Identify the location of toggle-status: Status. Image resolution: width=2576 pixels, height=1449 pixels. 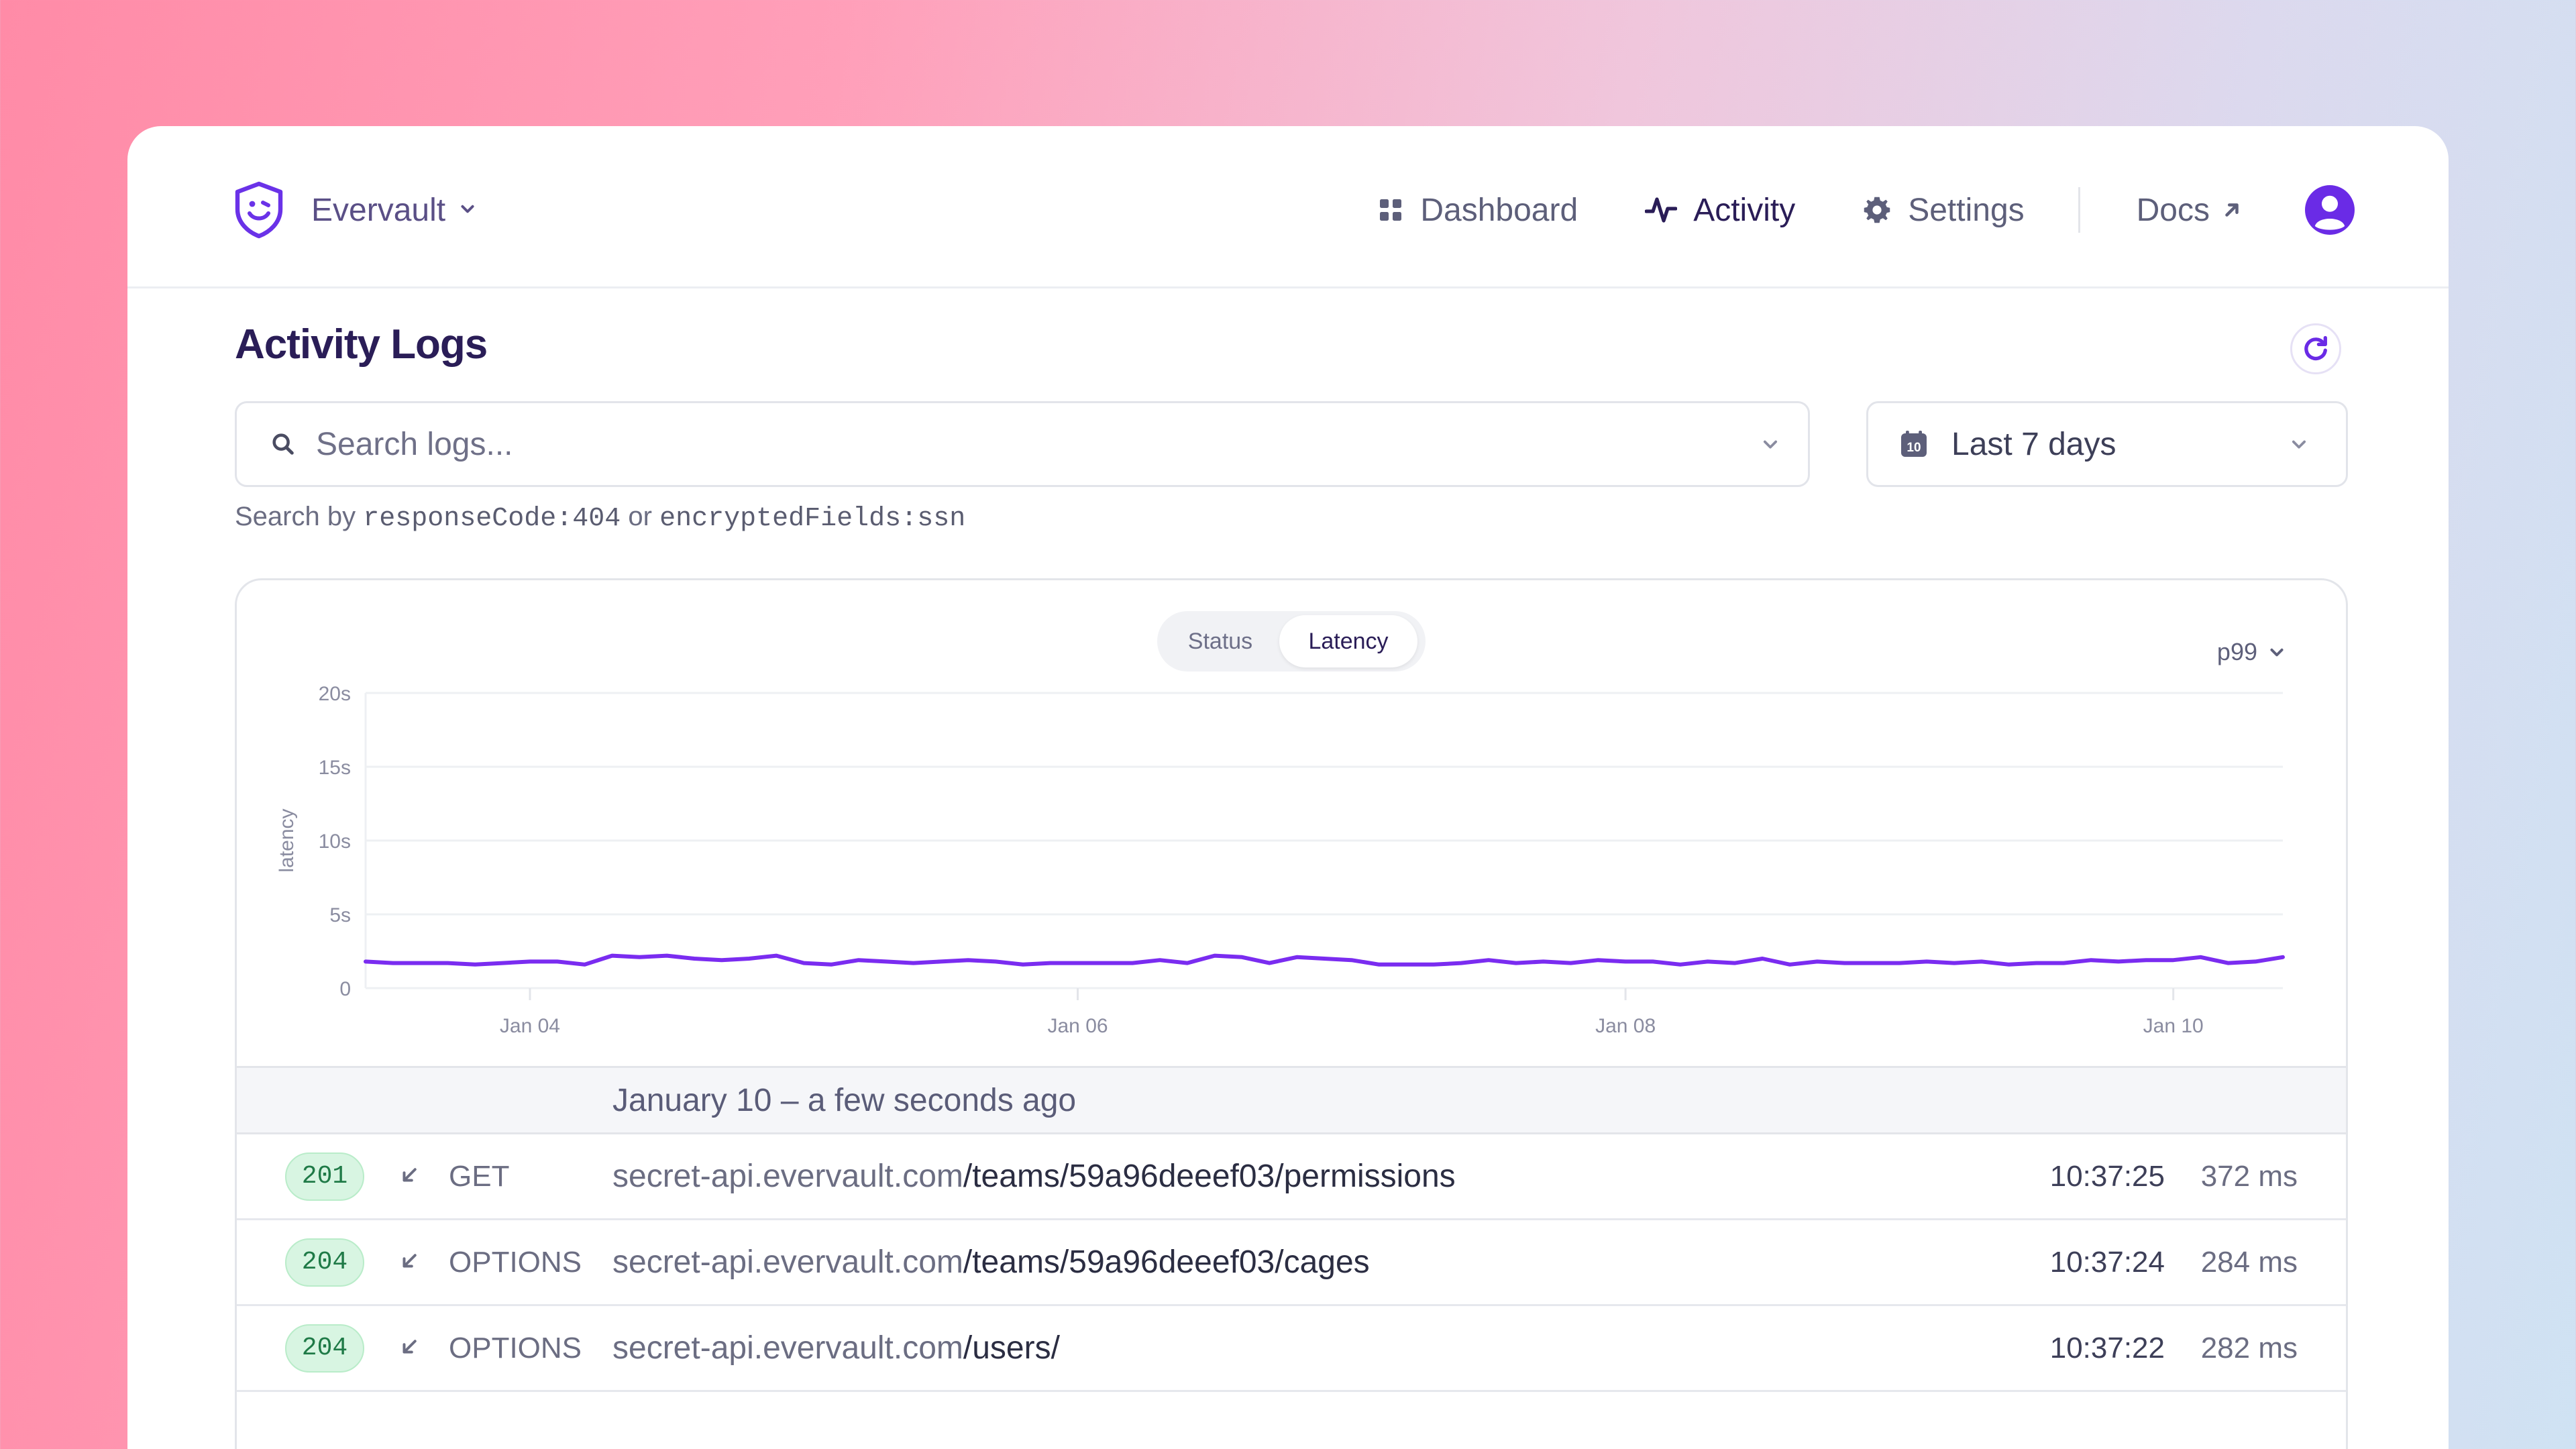
(1220, 641).